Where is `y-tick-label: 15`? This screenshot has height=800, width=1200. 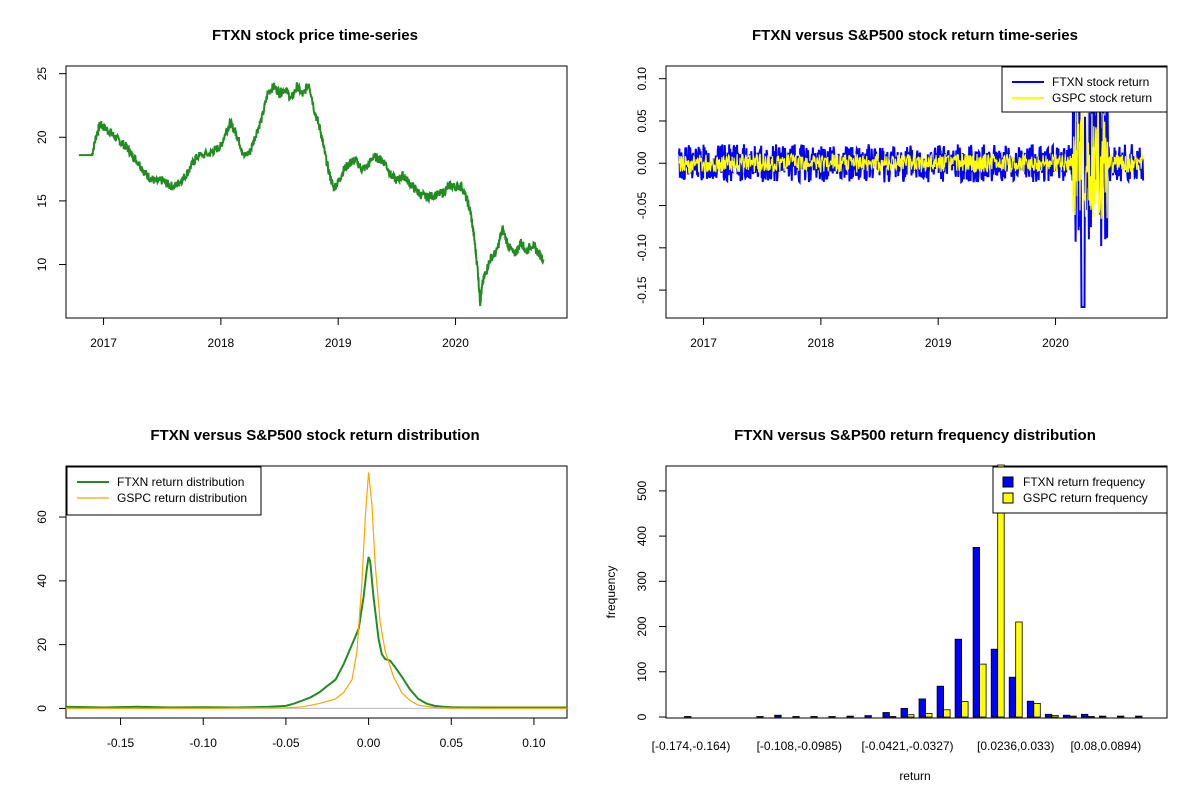 y-tick-label: 15 is located at coordinates (42, 201).